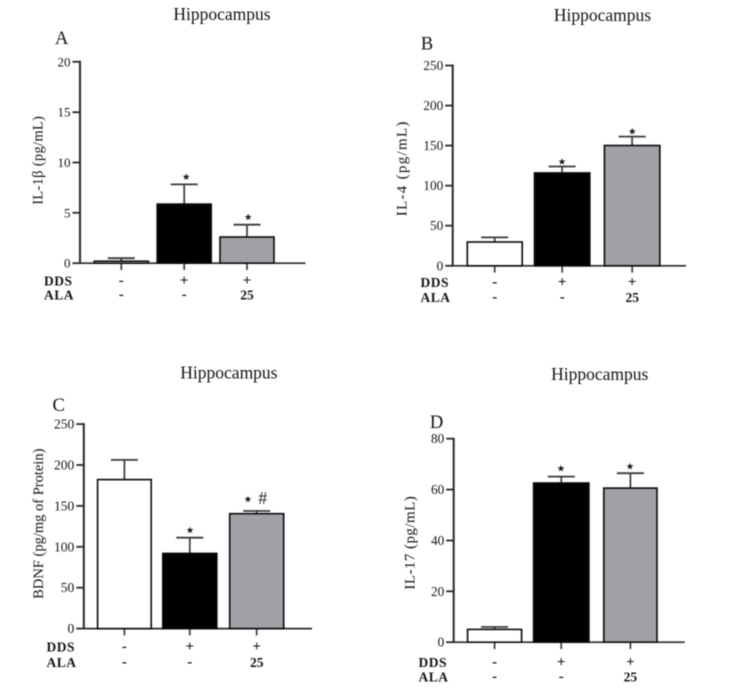  I want to click on svg-text: BDNF (pg/mg of Protein), so click(39, 523).